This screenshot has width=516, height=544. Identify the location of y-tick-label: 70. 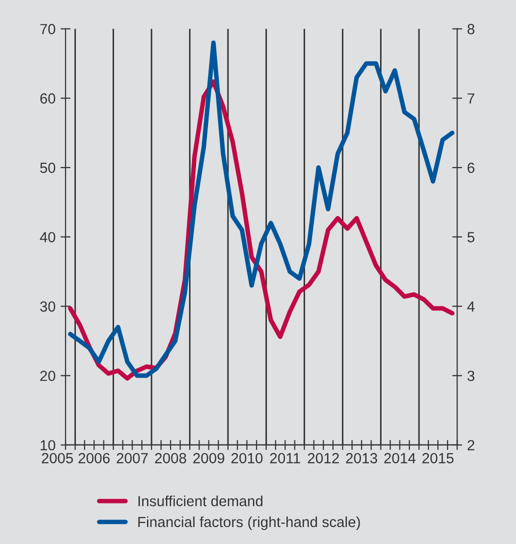
(48, 29).